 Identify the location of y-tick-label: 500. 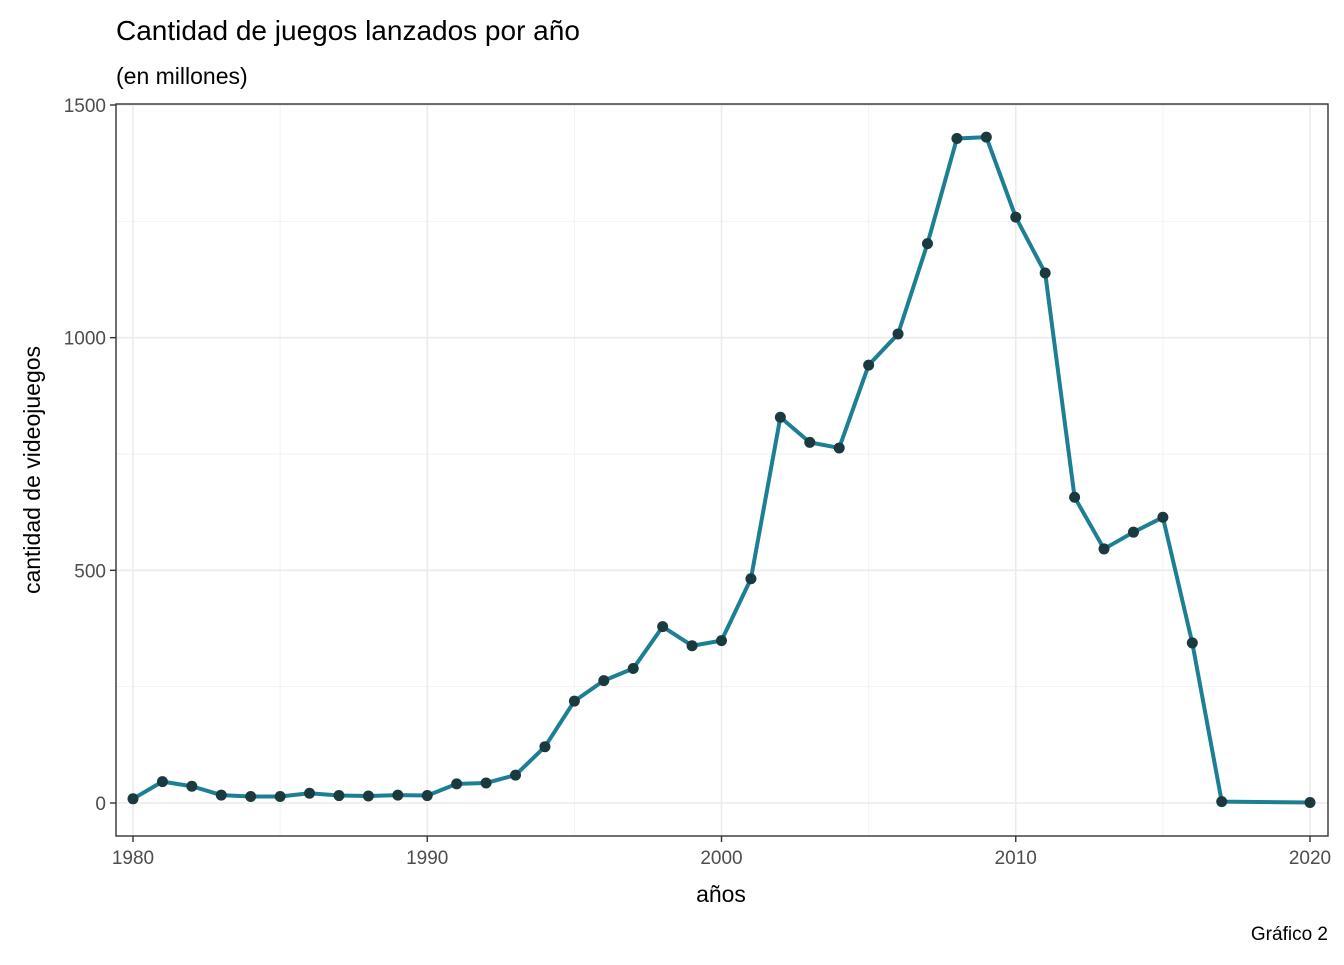
(90, 571).